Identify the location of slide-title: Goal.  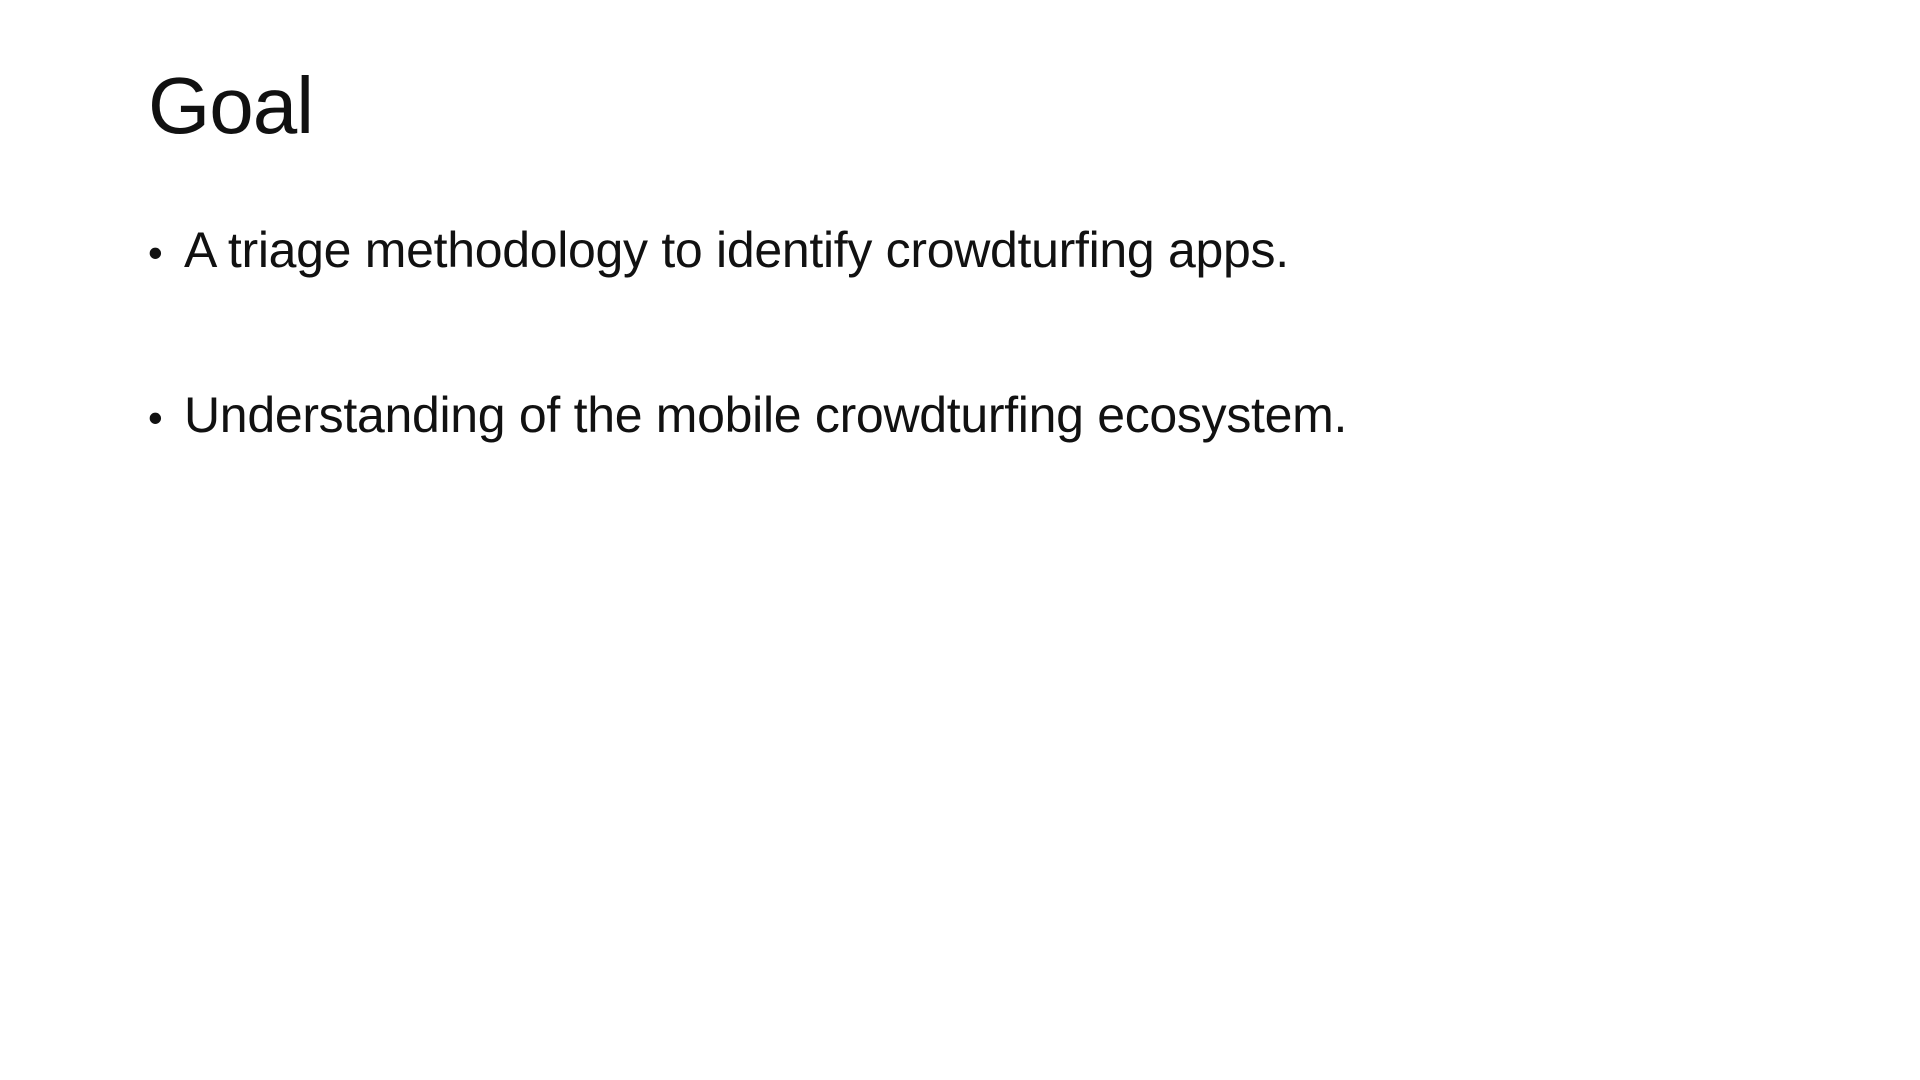
(231, 105).